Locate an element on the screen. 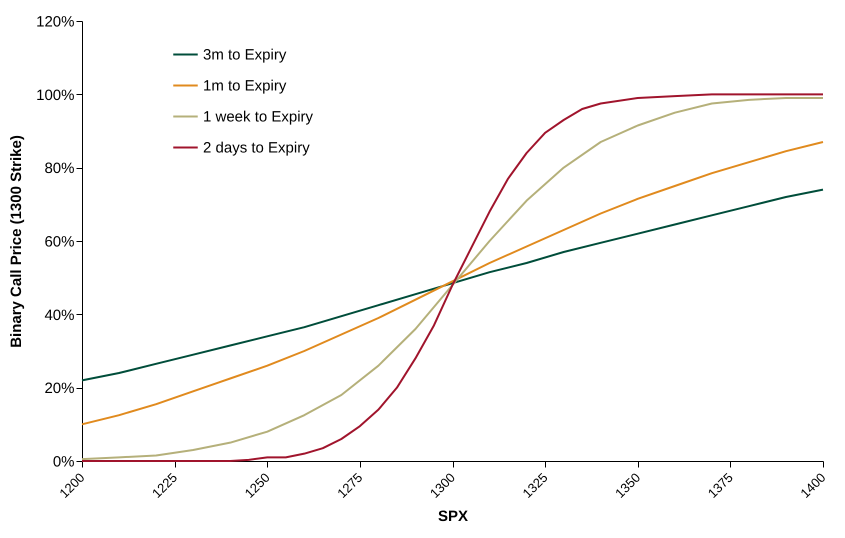 This screenshot has width=845, height=538. legend-label: 2 days to Expiry is located at coordinates (256, 148).